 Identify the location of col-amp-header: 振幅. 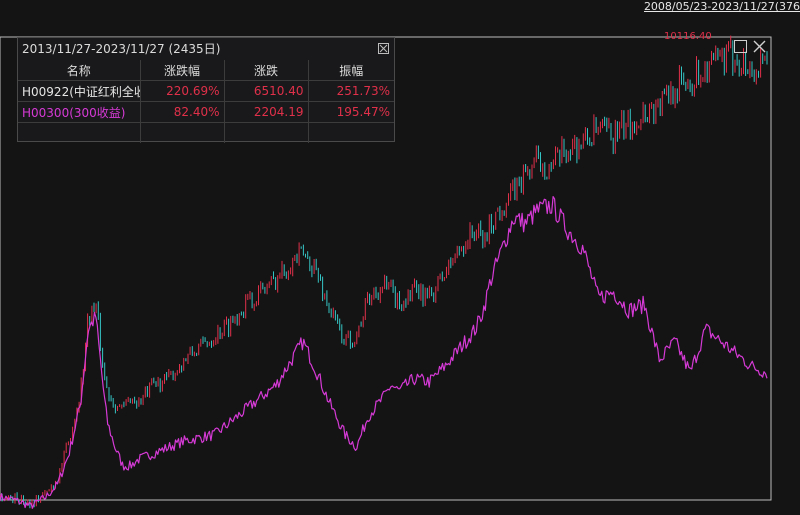
(351, 70).